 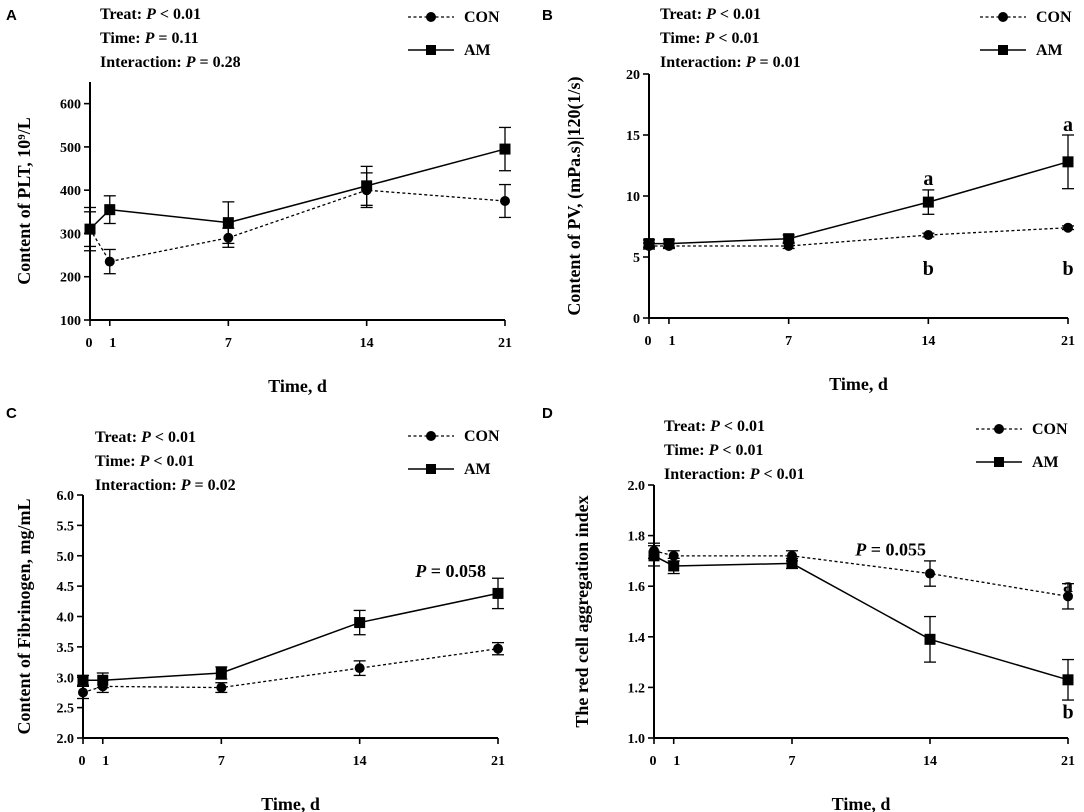 I want to click on y-axis-title: Content of PLT, 10⁹/L, so click(x=24, y=200).